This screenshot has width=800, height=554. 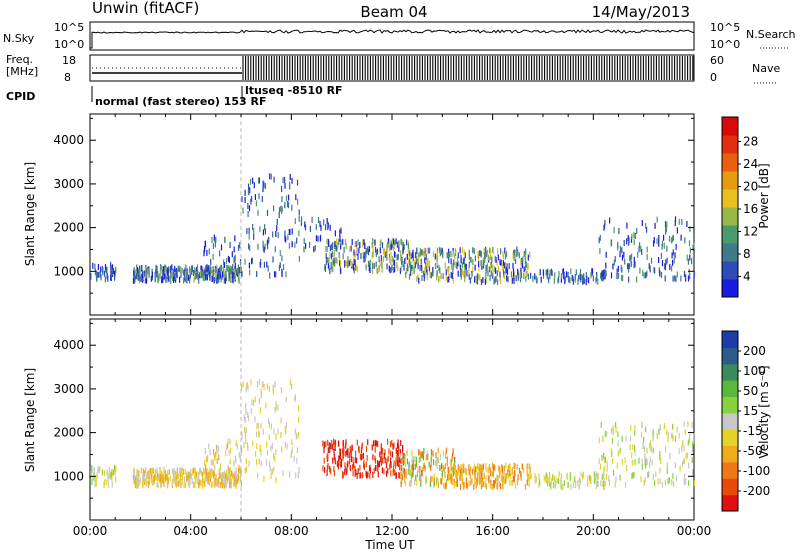 I want to click on nsearch-tick-top: 10^5, so click(x=725, y=27).